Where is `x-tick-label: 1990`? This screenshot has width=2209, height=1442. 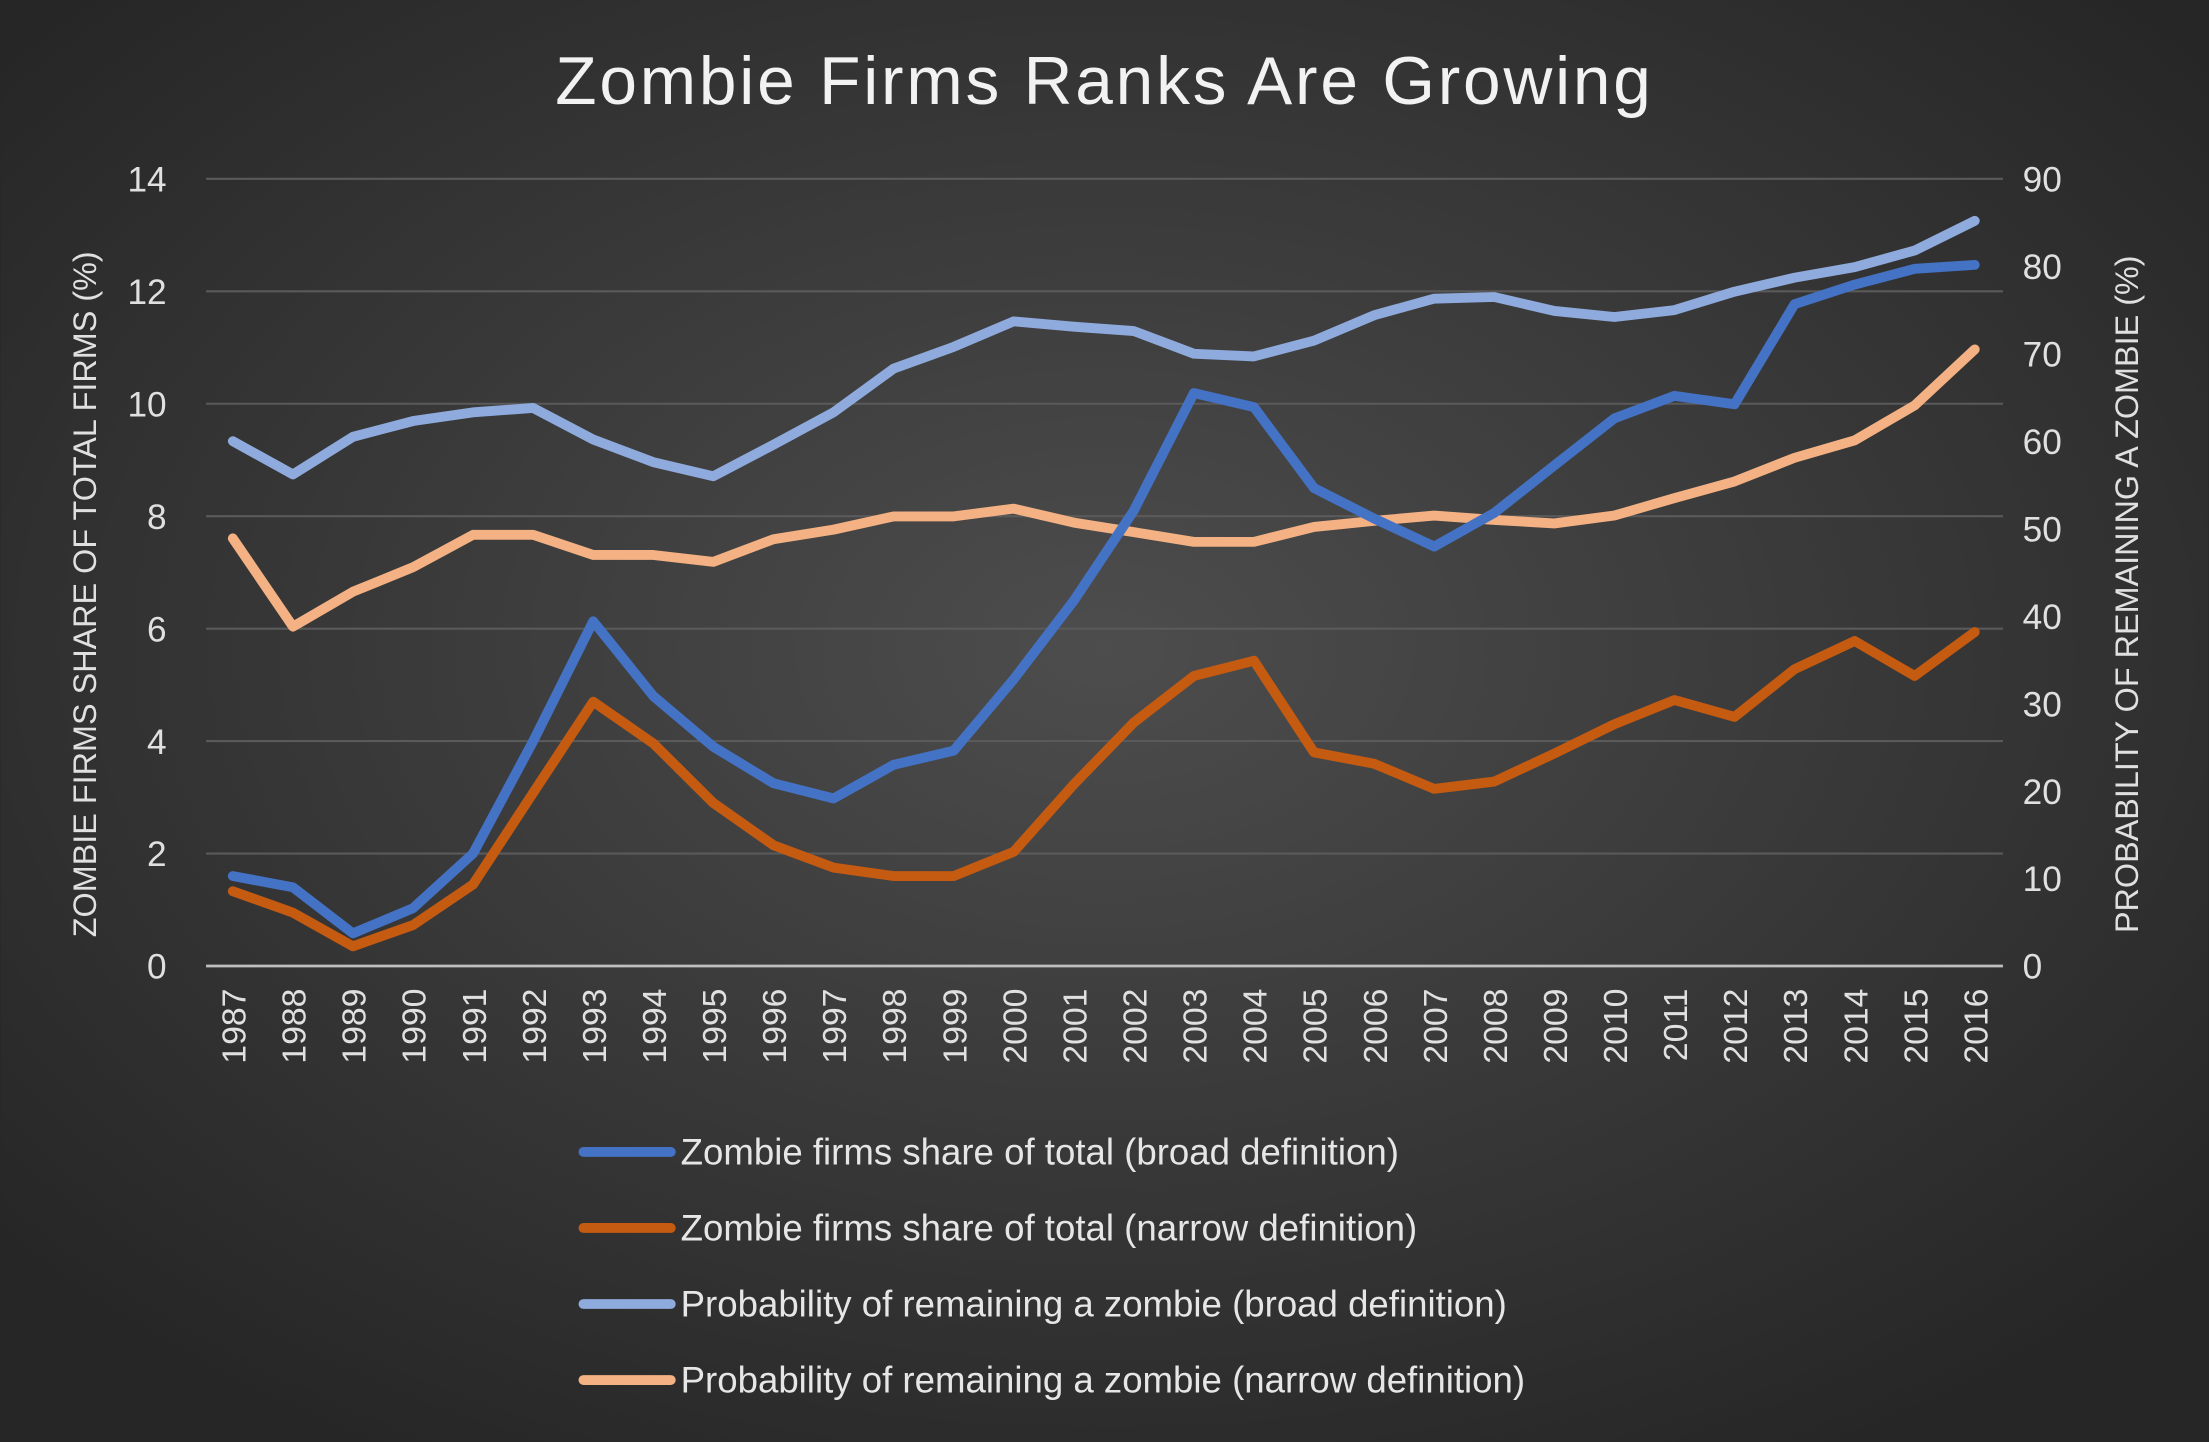 x-tick-label: 1990 is located at coordinates (415, 1026).